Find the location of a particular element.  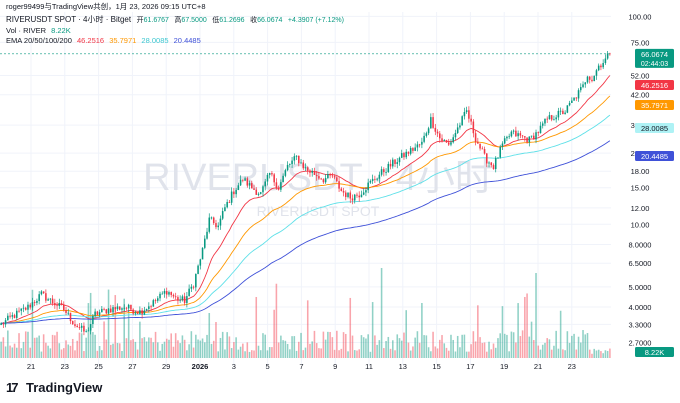

time-axis: 21 23 25 27 29 2026 3 5 7 9 11 13 15 17 19 21 23 is located at coordinates (301, 366).